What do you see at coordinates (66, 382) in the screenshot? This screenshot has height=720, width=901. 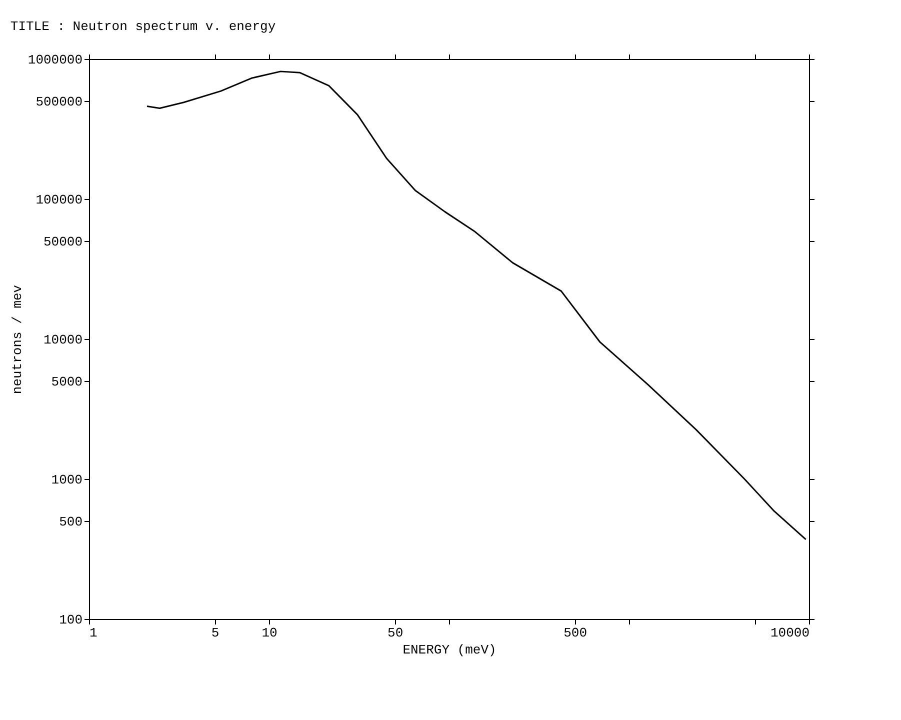 I see `y-tick-label: 5000` at bounding box center [66, 382].